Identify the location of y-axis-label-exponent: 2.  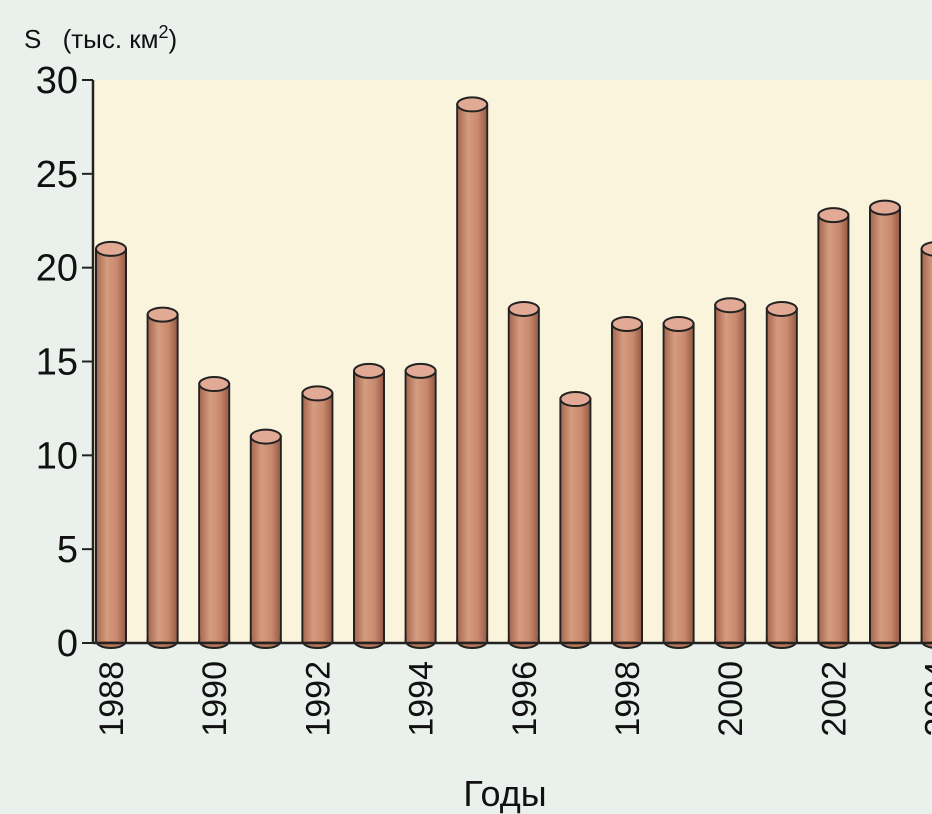
(164, 32).